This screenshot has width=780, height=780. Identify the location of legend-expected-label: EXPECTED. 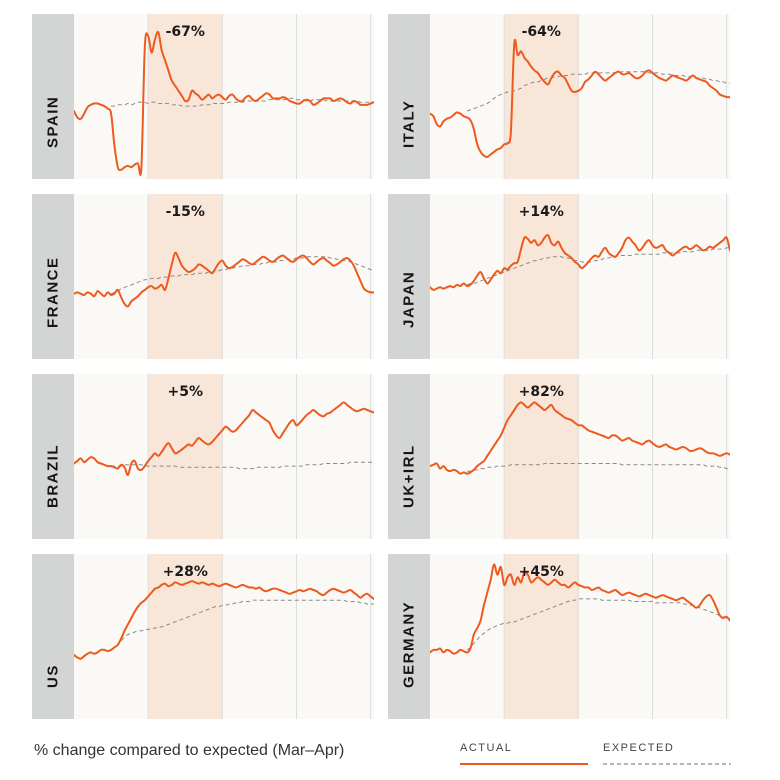
(639, 748).